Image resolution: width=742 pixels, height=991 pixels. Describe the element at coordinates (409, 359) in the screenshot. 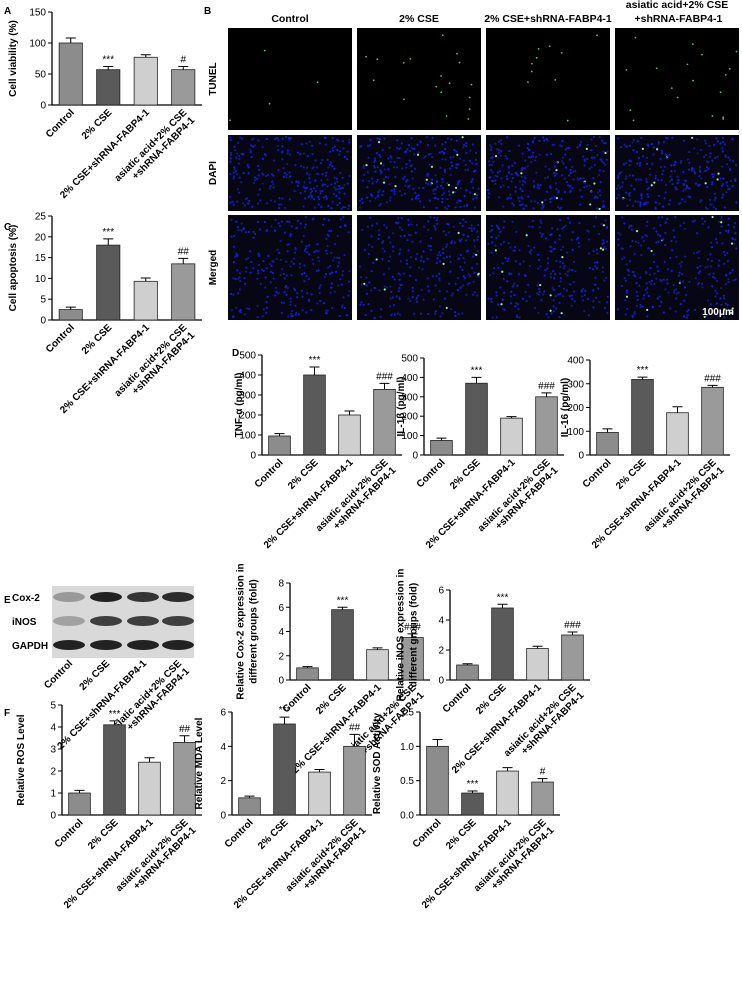

I see `y-tick-label: 500` at that location.